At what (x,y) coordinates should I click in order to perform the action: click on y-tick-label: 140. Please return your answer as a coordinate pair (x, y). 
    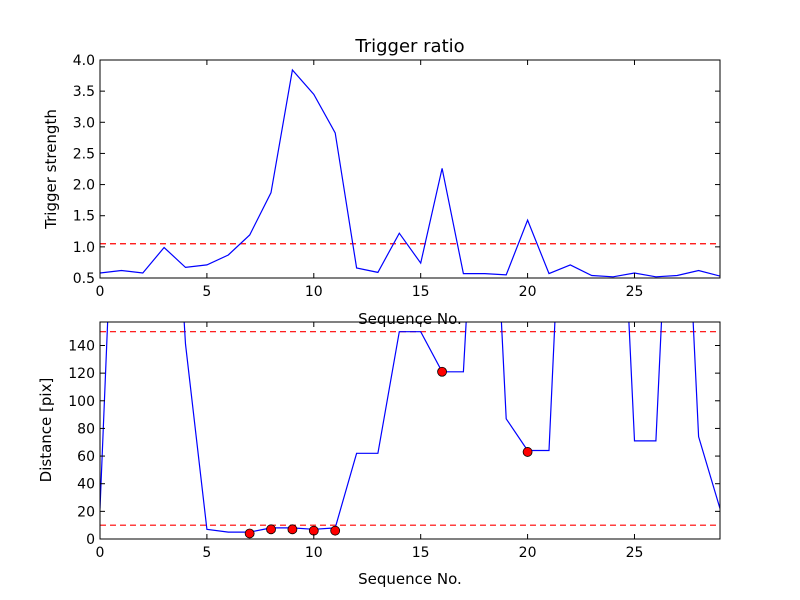
    Looking at the image, I should click on (81, 346).